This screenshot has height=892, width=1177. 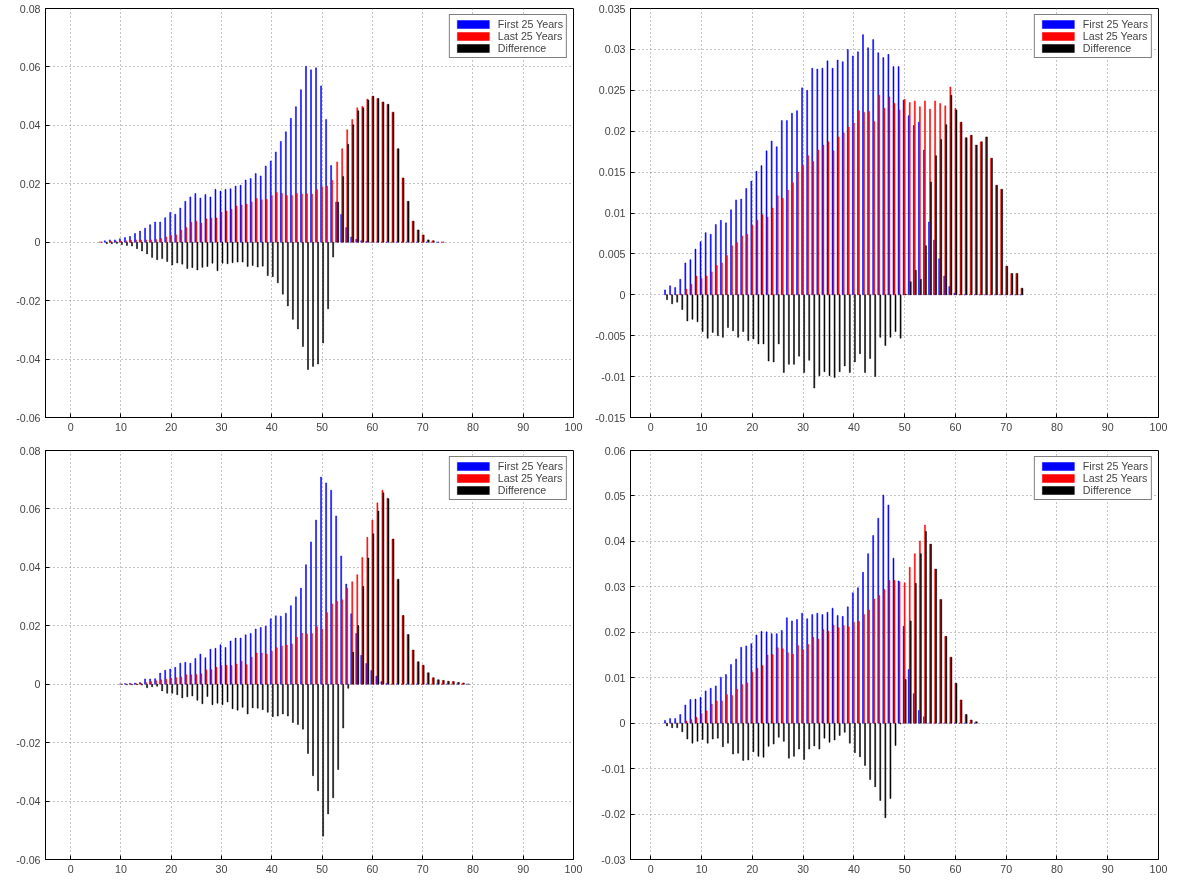 What do you see at coordinates (610, 417) in the screenshot?
I see `y-tick-label: -0.015` at bounding box center [610, 417].